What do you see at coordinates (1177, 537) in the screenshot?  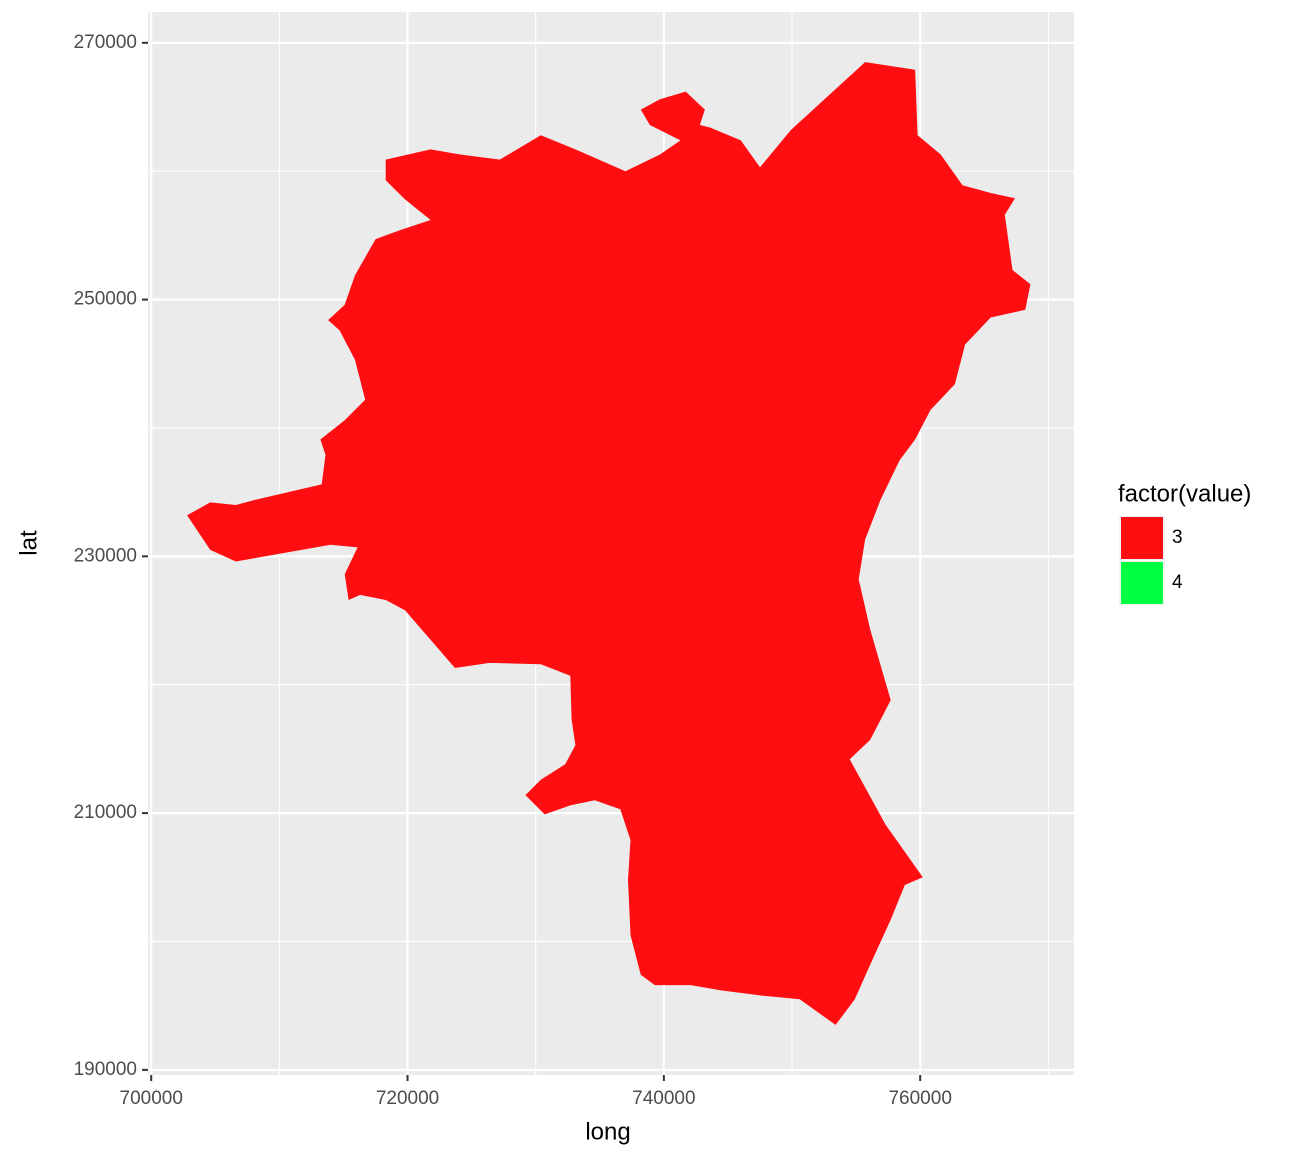 I see `legend-label: 3` at bounding box center [1177, 537].